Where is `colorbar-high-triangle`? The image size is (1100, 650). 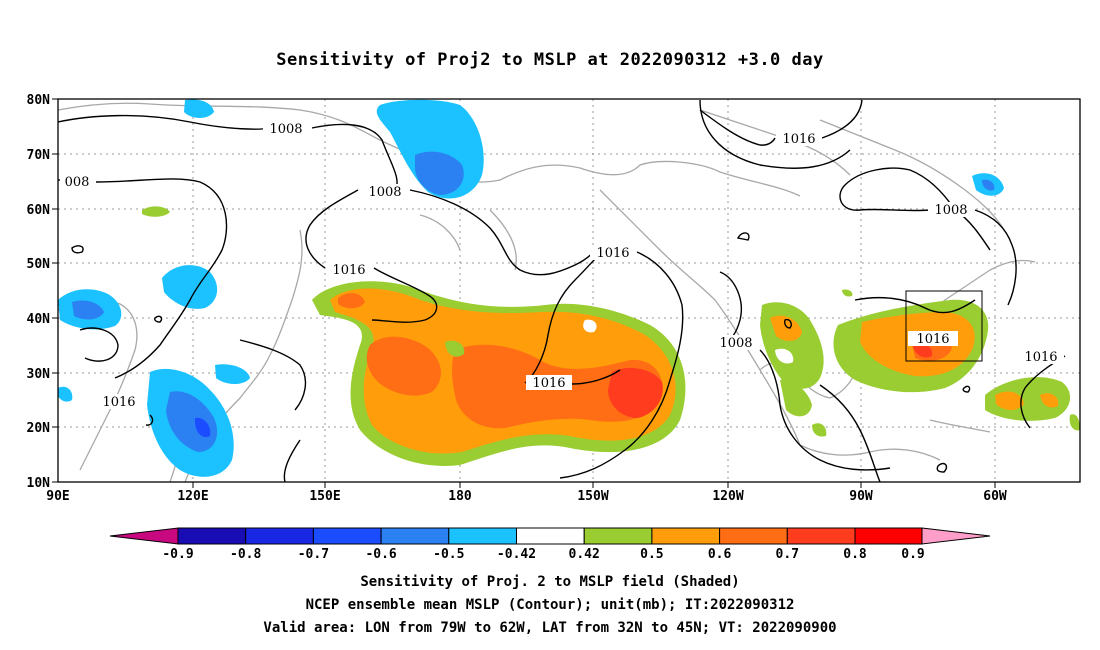
colorbar-high-triangle is located at coordinates (956, 536).